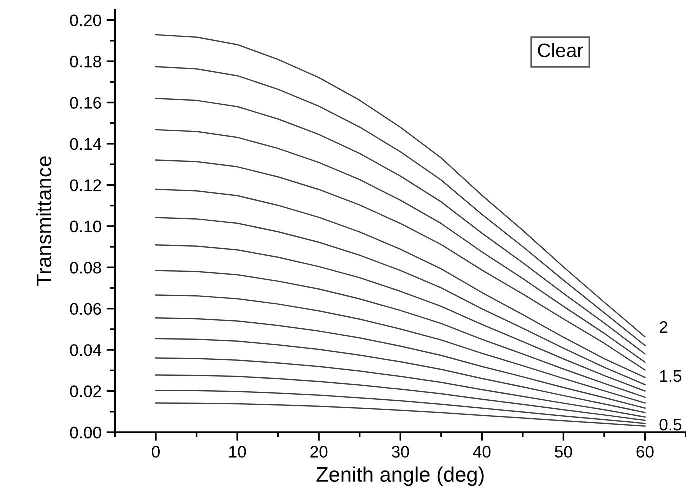  I want to click on y-tick-label: 0.08, so click(86, 268).